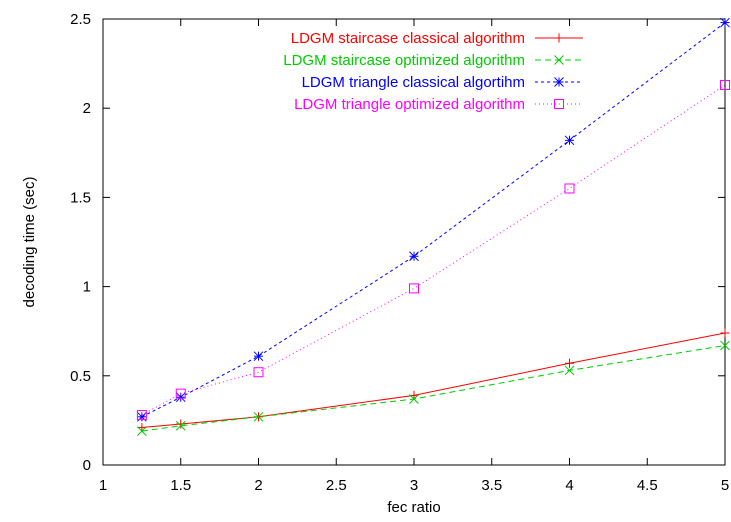  What do you see at coordinates (569, 485) in the screenshot?
I see `x-tick-label: 4` at bounding box center [569, 485].